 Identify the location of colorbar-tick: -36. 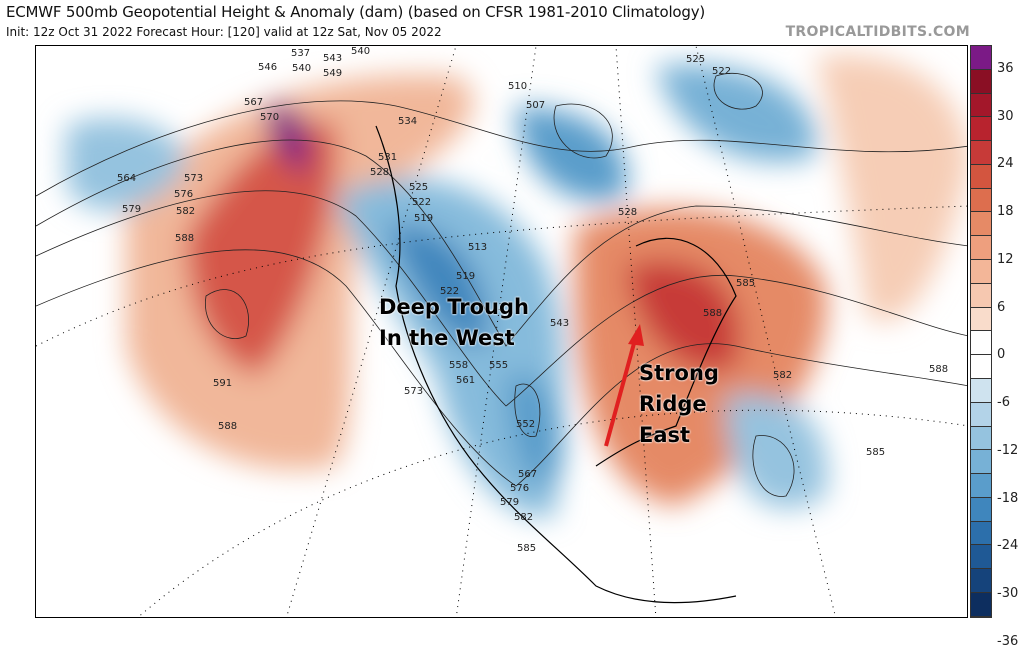
(1008, 641).